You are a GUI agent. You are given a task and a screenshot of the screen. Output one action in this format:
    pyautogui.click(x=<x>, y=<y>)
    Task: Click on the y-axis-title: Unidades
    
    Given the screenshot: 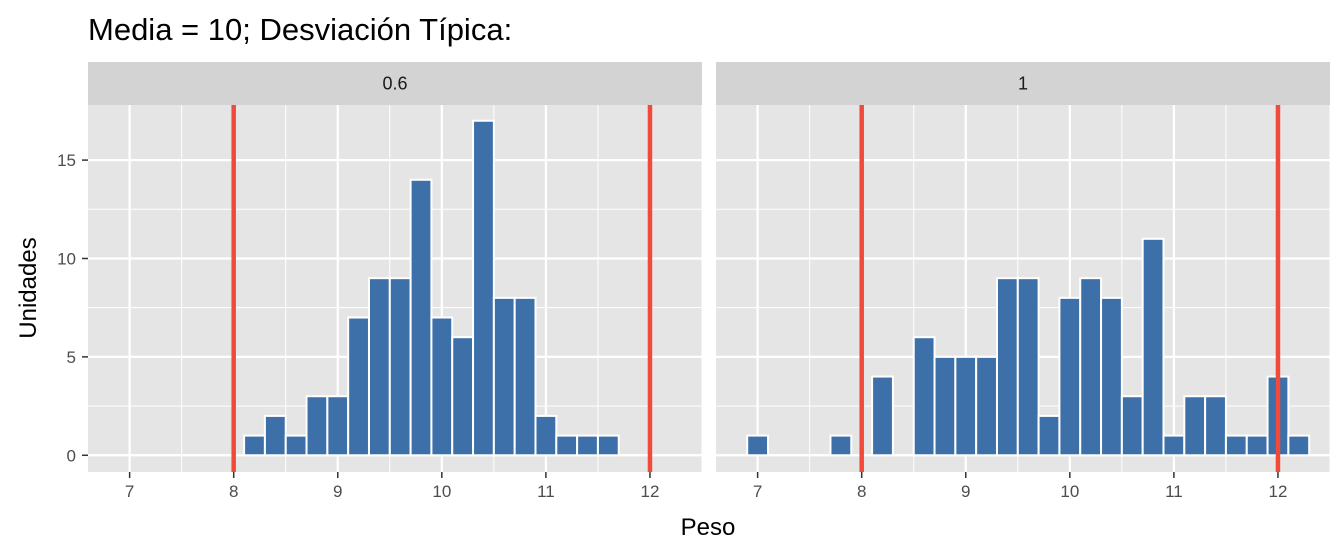 What is the action you would take?
    pyautogui.click(x=28, y=287)
    